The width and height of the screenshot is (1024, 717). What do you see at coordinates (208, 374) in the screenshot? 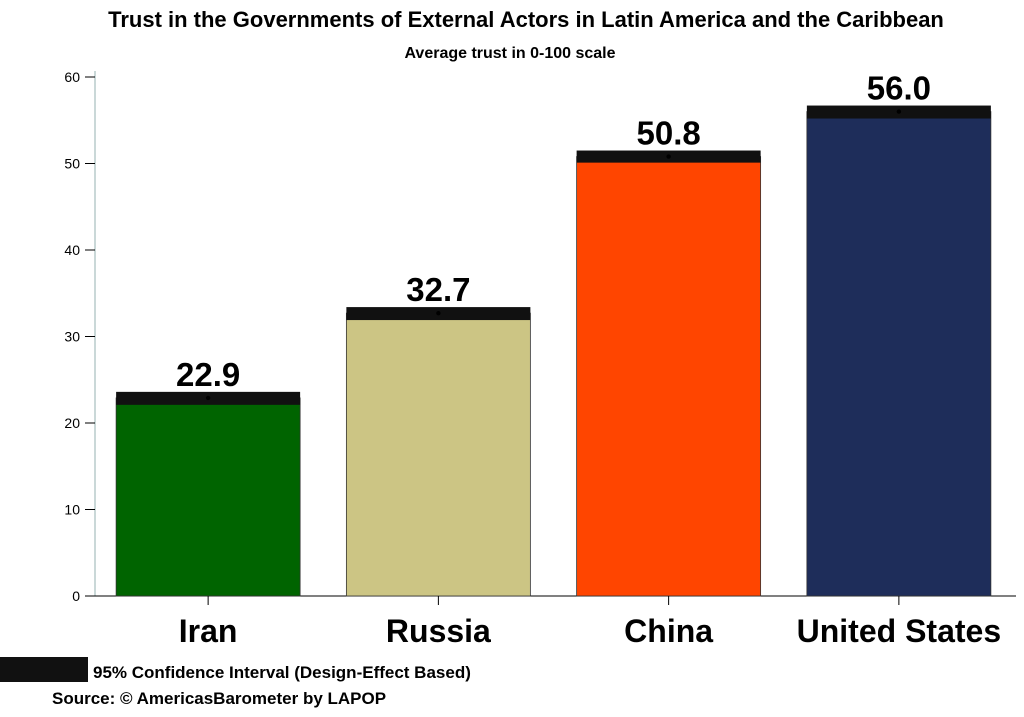
I see `data-label: 22.9` at bounding box center [208, 374].